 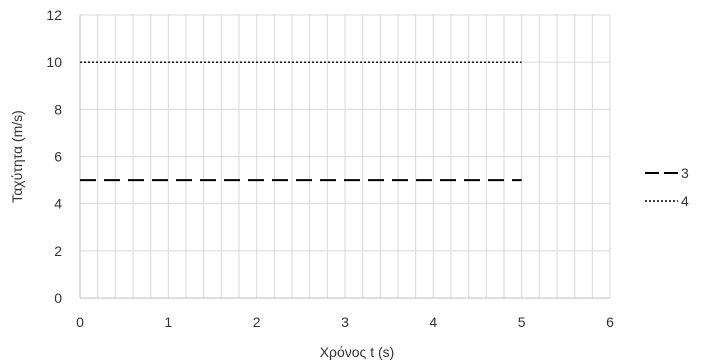 What do you see at coordinates (168, 322) in the screenshot?
I see `x-tick-label: 1` at bounding box center [168, 322].